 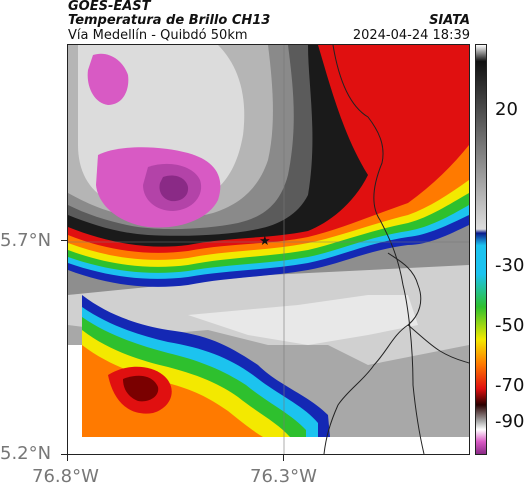 What do you see at coordinates (265, 241) in the screenshot?
I see `city-marker-icon: ★` at bounding box center [265, 241].